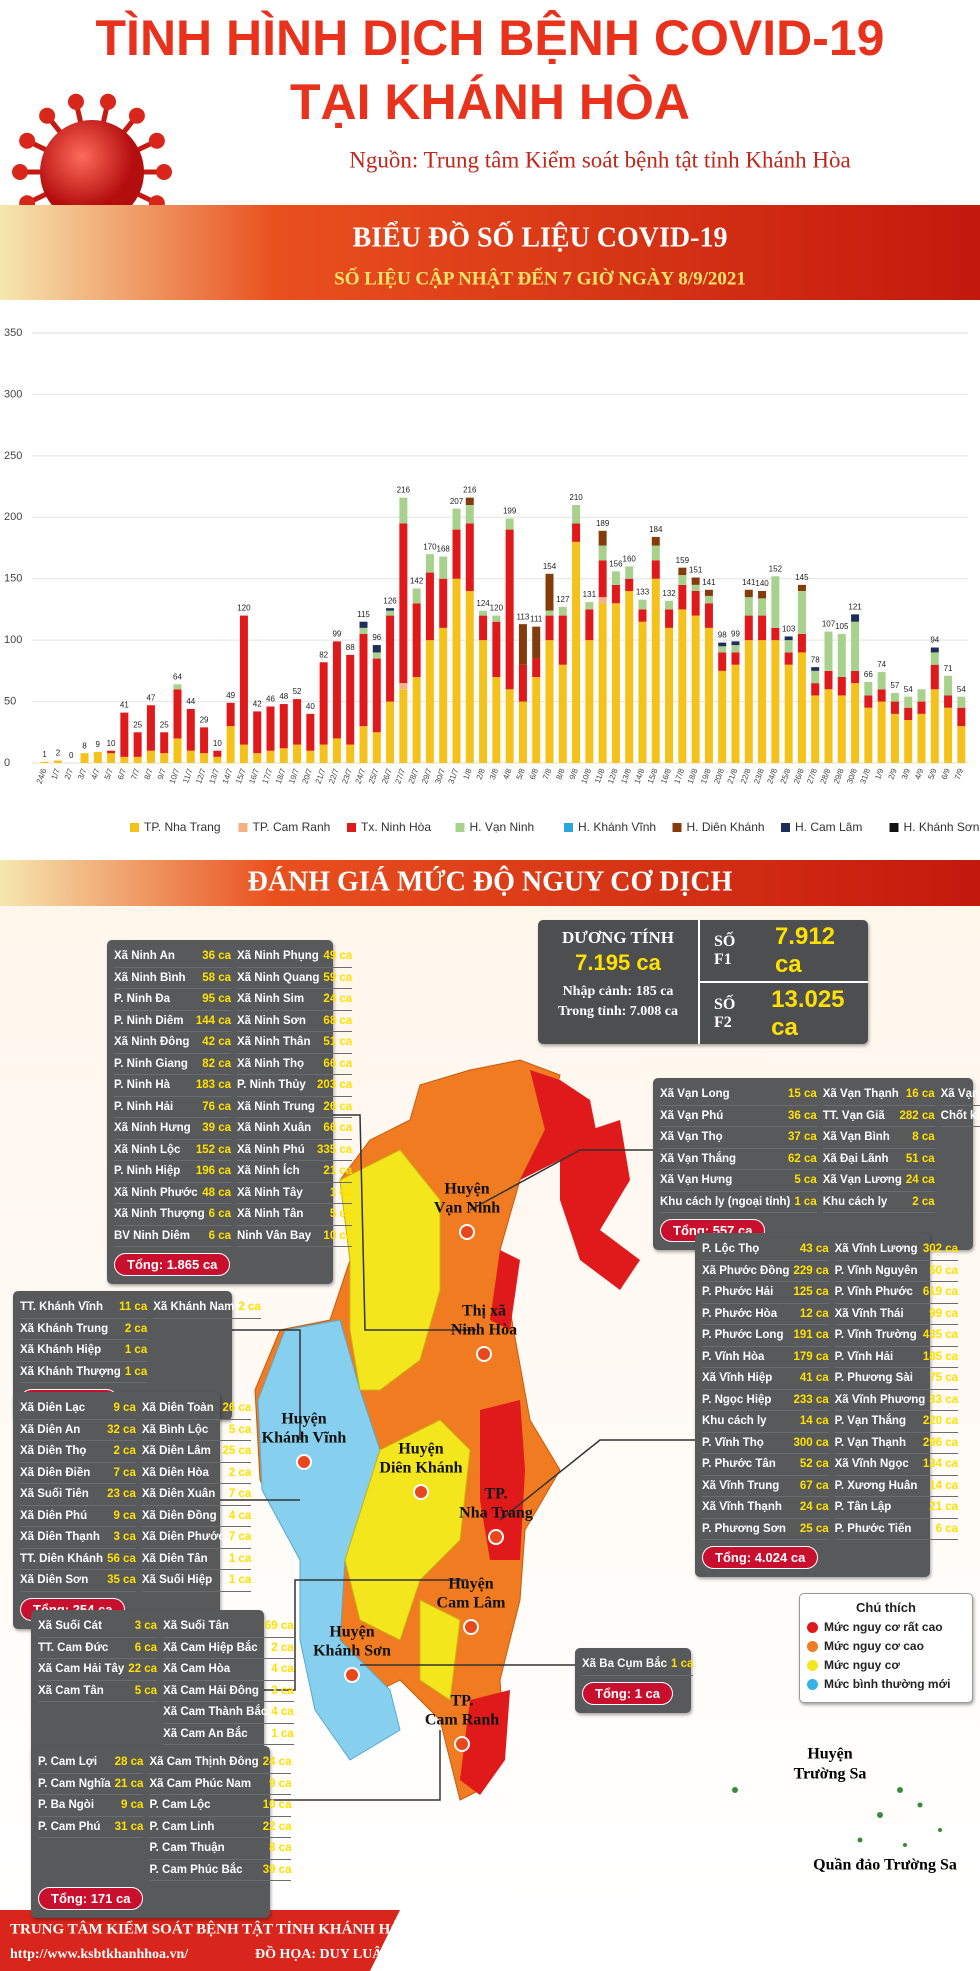 This screenshot has width=980, height=1971. What do you see at coordinates (182, 827) in the screenshot?
I see `legend-label: TP. Nha Trang` at bounding box center [182, 827].